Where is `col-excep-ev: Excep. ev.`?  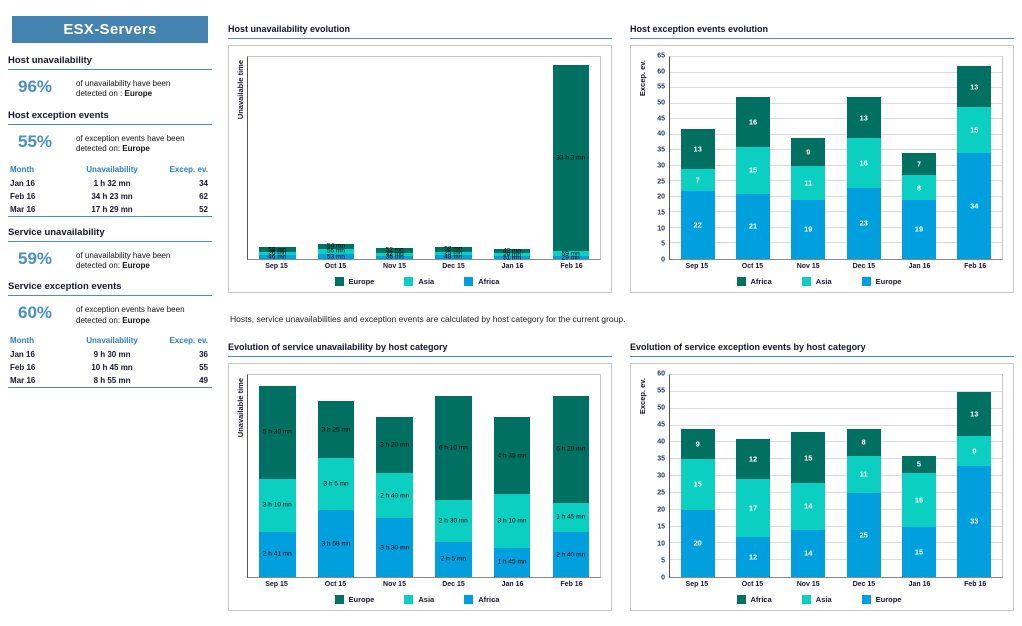
col-excep-ev: Excep. ev. is located at coordinates (188, 169).